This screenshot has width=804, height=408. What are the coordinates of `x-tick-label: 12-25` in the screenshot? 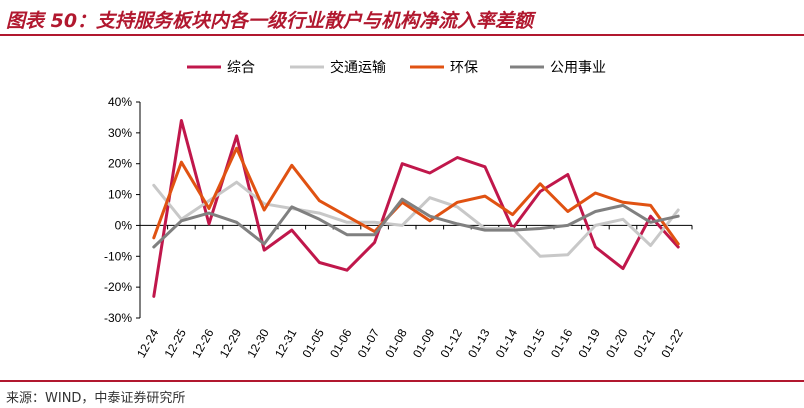 It's located at (176, 343).